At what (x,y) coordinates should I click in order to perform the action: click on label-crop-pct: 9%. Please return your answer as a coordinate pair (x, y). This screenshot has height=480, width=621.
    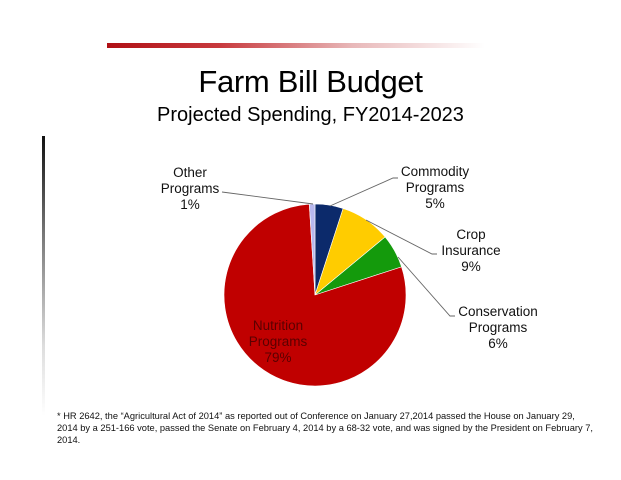
    Looking at the image, I should click on (471, 266).